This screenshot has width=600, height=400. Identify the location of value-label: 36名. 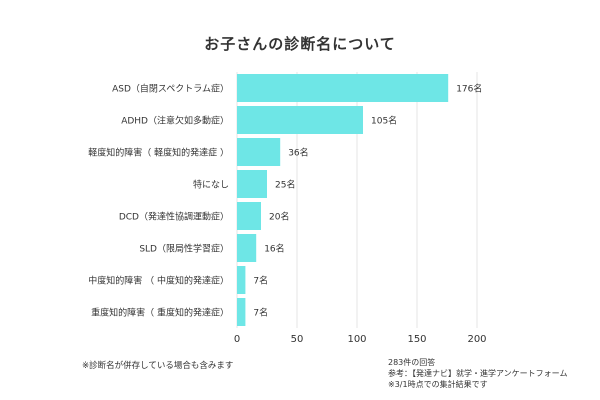
(298, 153).